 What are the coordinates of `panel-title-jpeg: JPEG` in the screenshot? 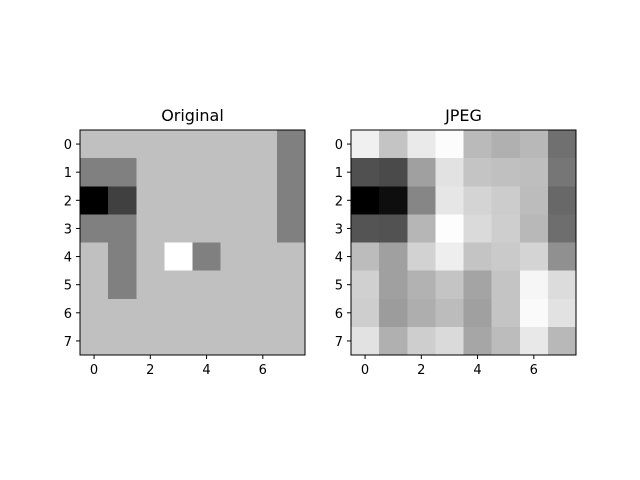 It's located at (463, 115).